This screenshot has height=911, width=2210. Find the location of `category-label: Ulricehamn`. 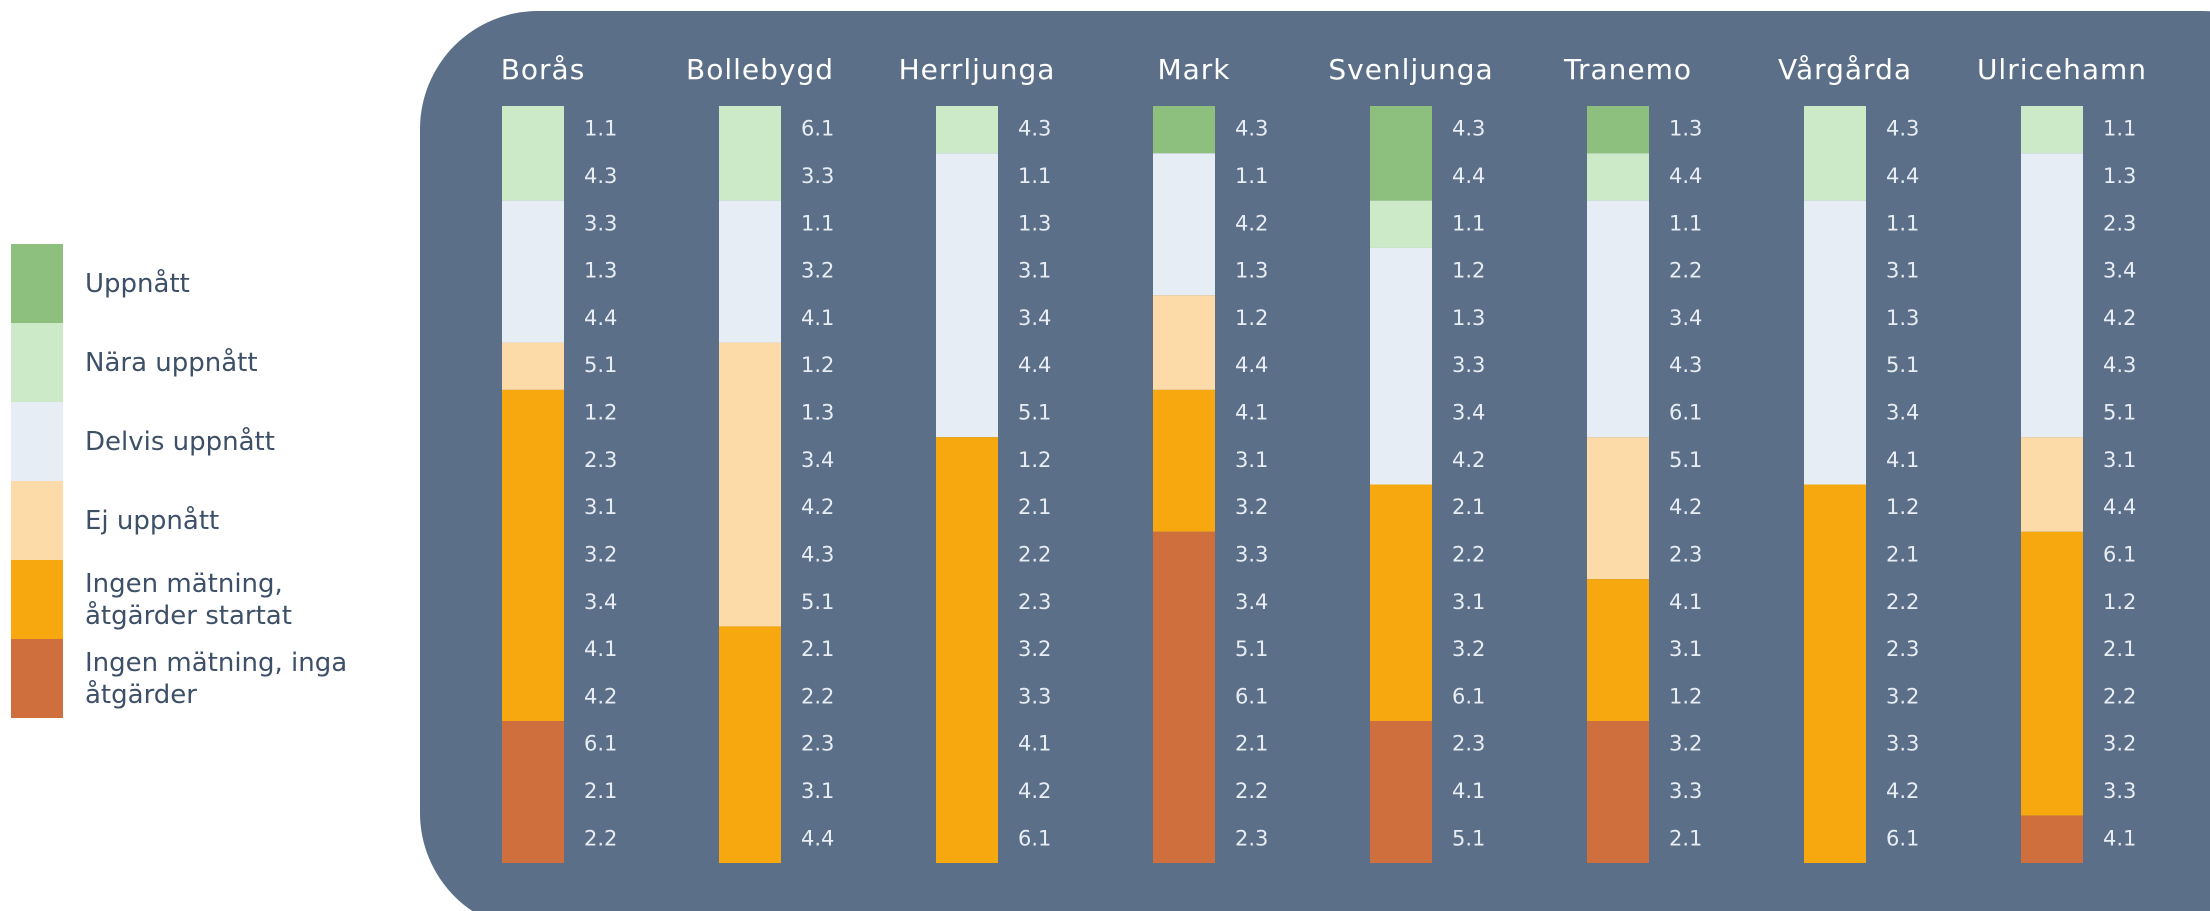

category-label: Ulricehamn is located at coordinates (2062, 69).